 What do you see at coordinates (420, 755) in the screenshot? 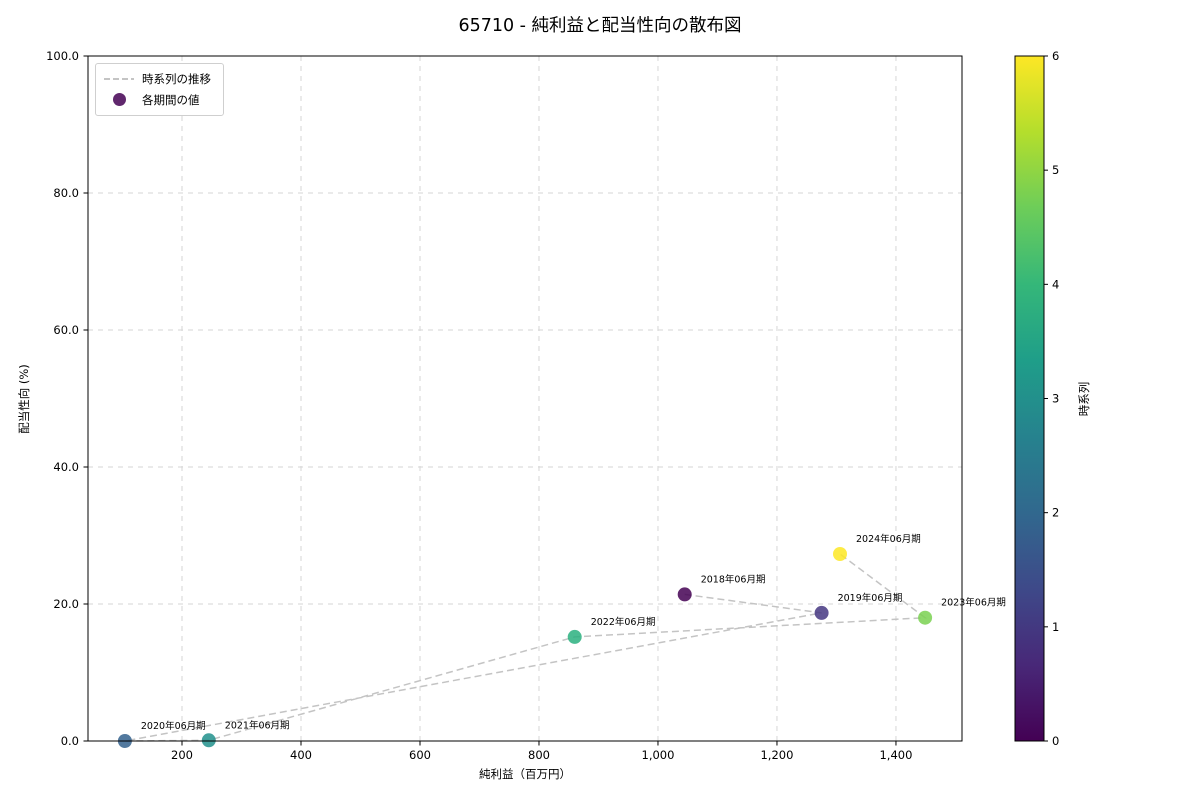
I see `x-tick-label: 600` at bounding box center [420, 755].